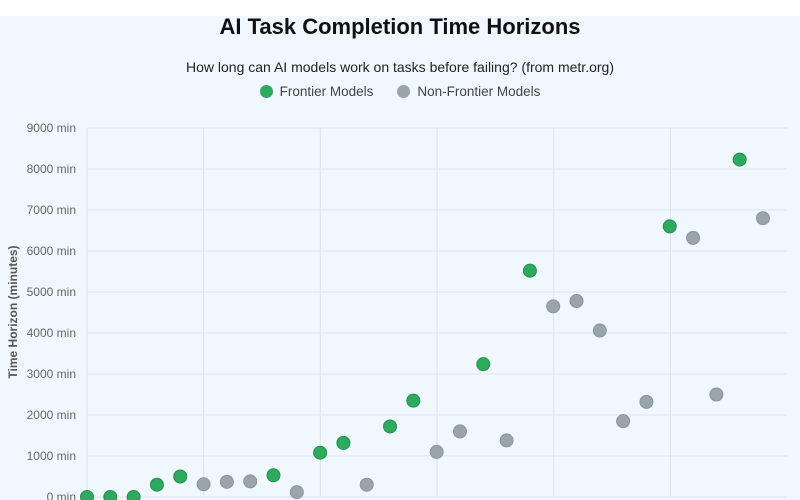 This screenshot has width=800, height=500. What do you see at coordinates (51, 292) in the screenshot?
I see `y-tick-label: 5000 min` at bounding box center [51, 292].